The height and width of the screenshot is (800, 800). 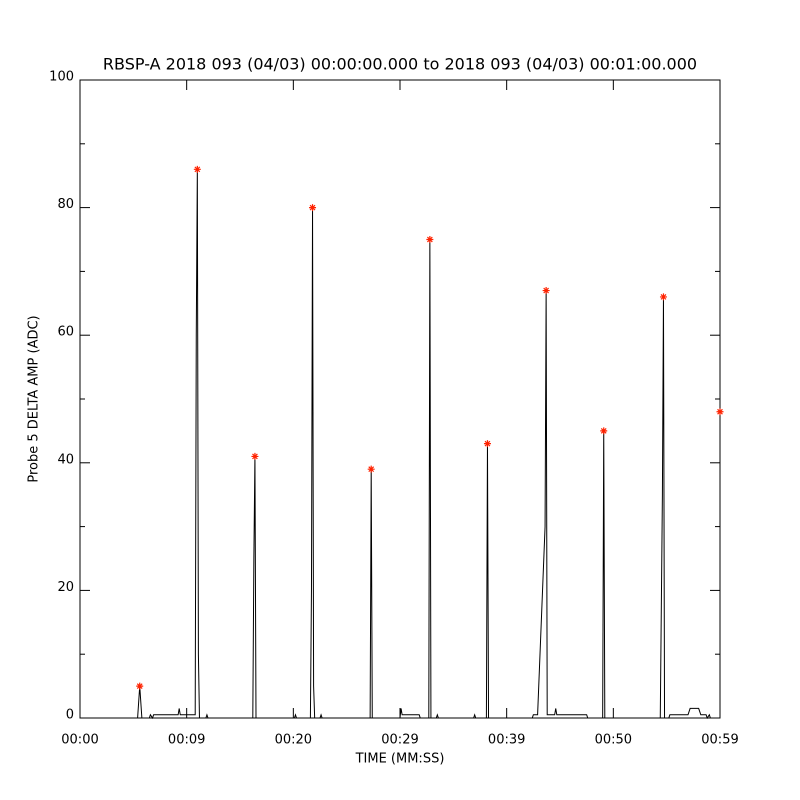 What do you see at coordinates (65, 332) in the screenshot?
I see `y-tick-label: 60` at bounding box center [65, 332].